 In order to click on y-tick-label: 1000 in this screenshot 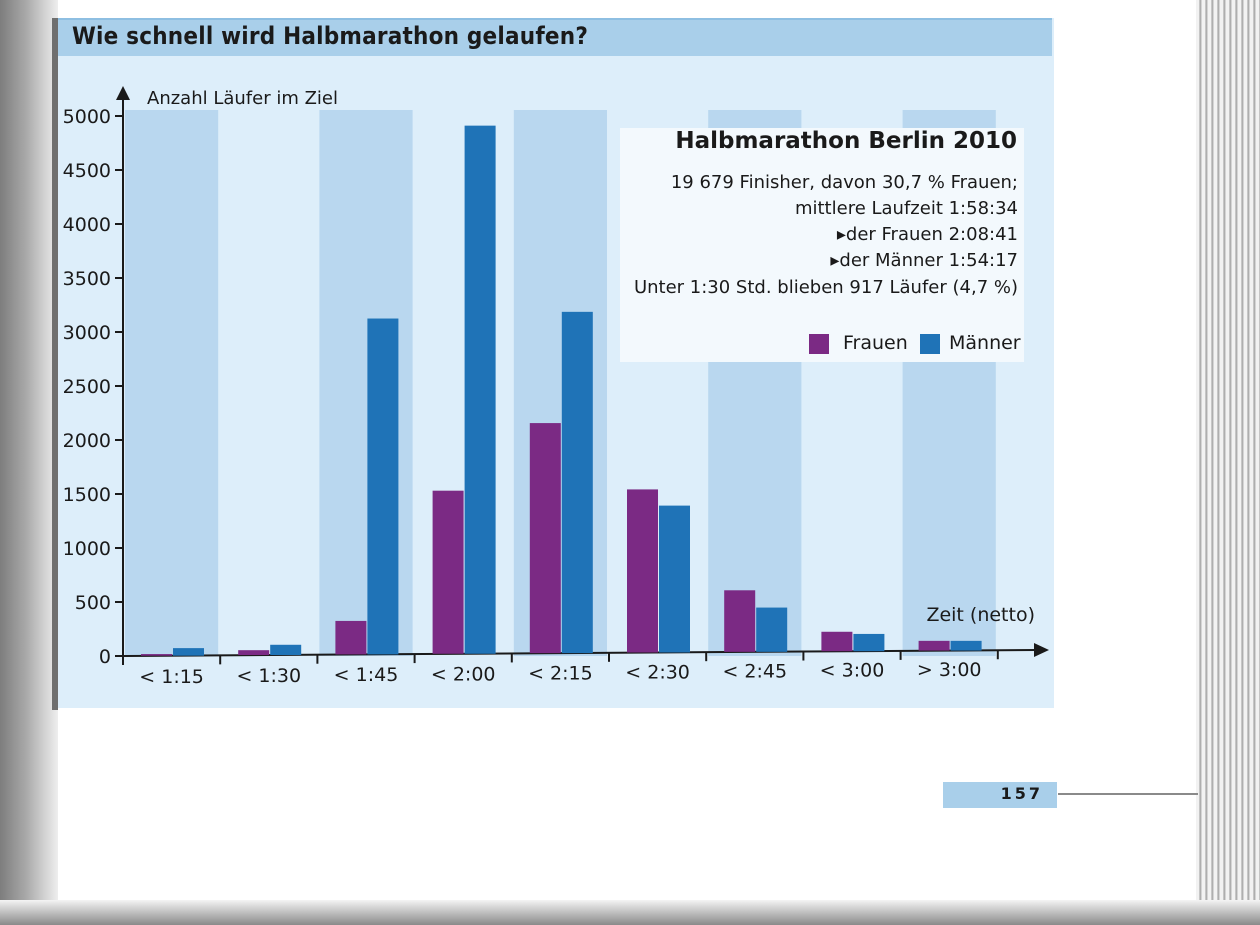, I will do `click(87, 549)`.